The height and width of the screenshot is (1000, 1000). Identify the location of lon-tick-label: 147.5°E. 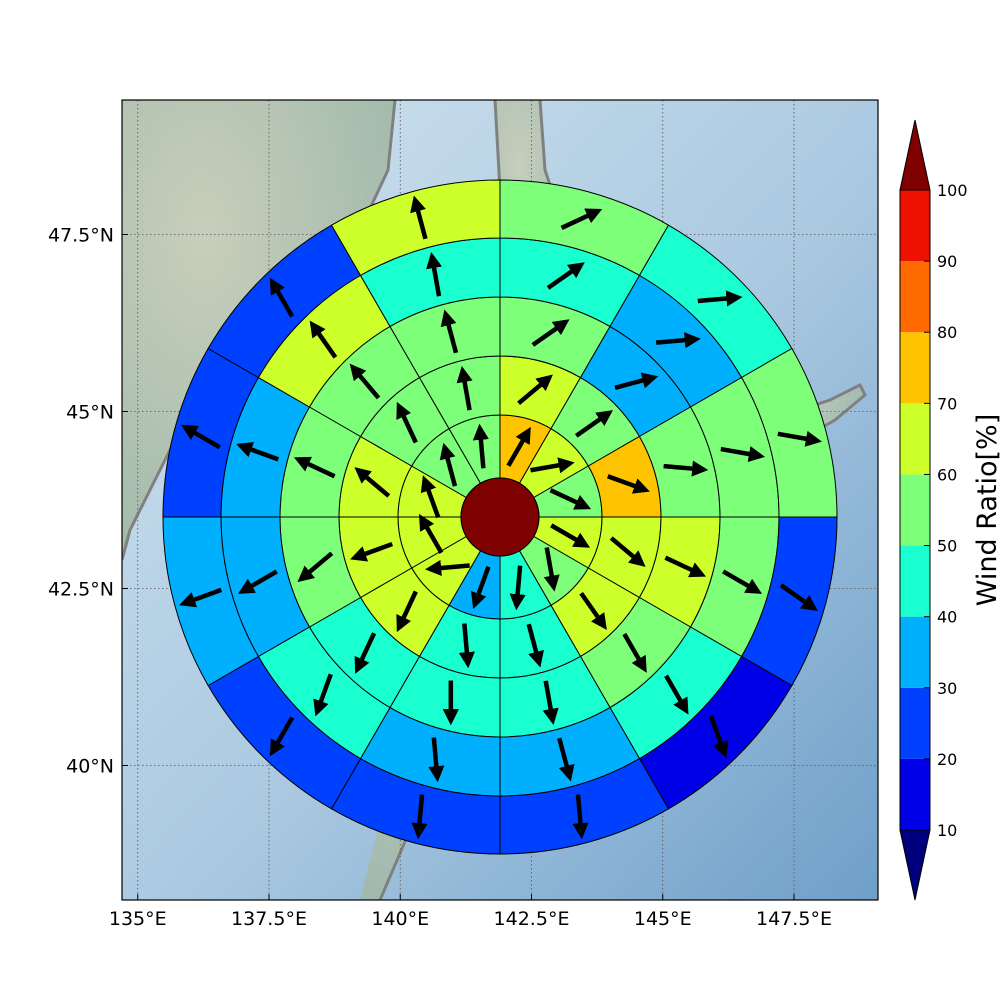
(794, 919).